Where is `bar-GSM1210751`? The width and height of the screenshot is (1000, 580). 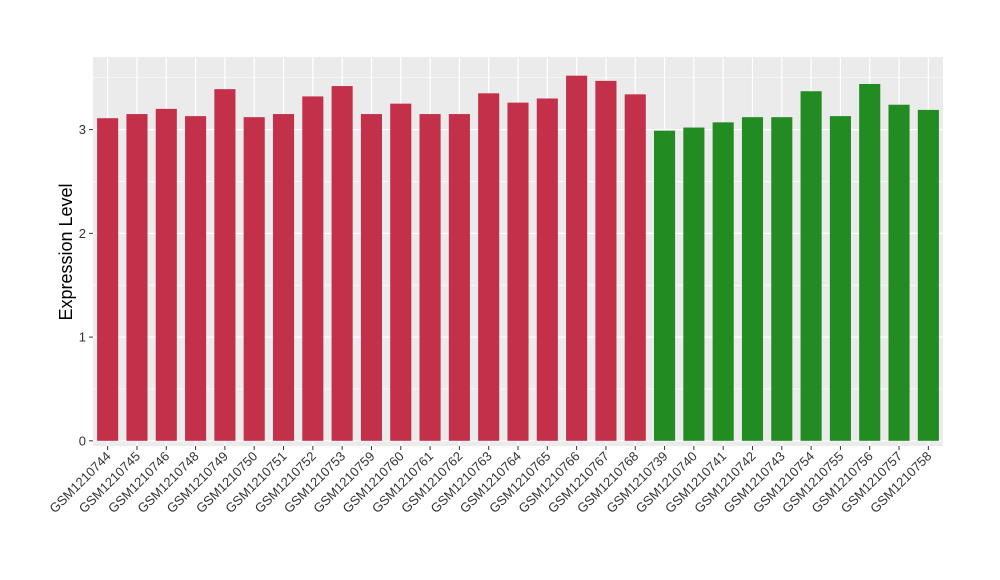
bar-GSM1210751 is located at coordinates (283, 277).